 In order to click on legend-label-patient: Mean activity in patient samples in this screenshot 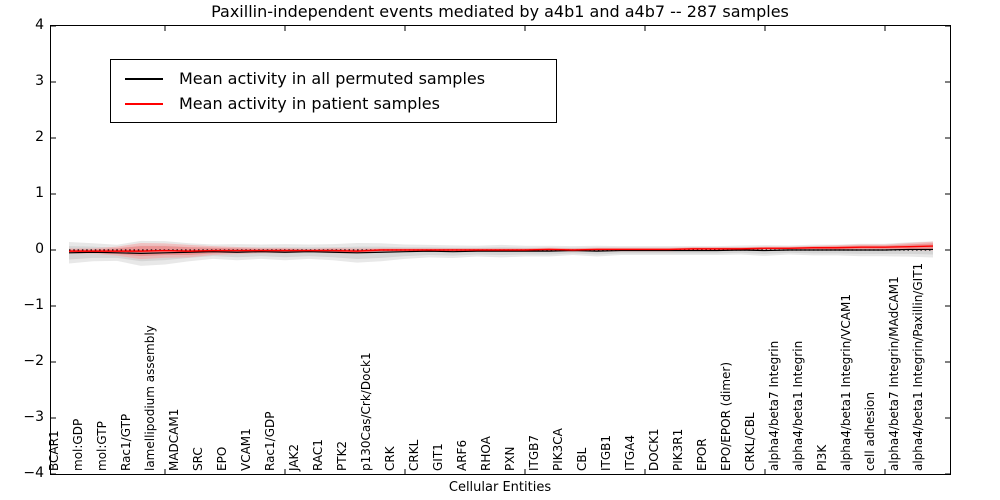, I will do `click(309, 103)`.